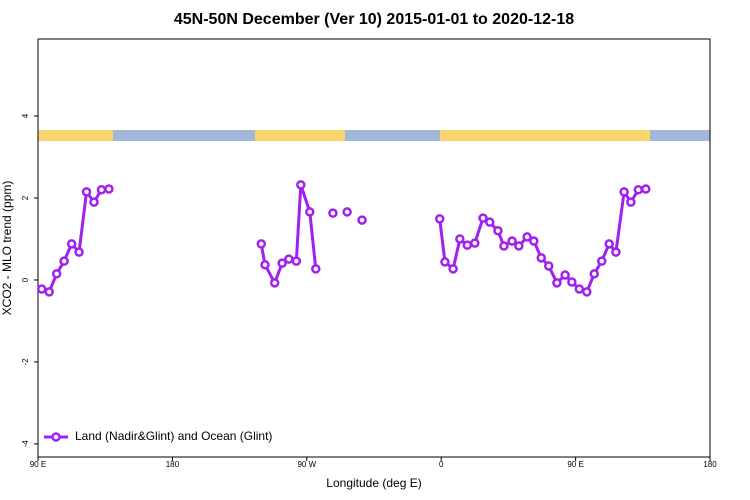 Image resolution: width=750 pixels, height=500 pixels. I want to click on legend-marker, so click(56, 437).